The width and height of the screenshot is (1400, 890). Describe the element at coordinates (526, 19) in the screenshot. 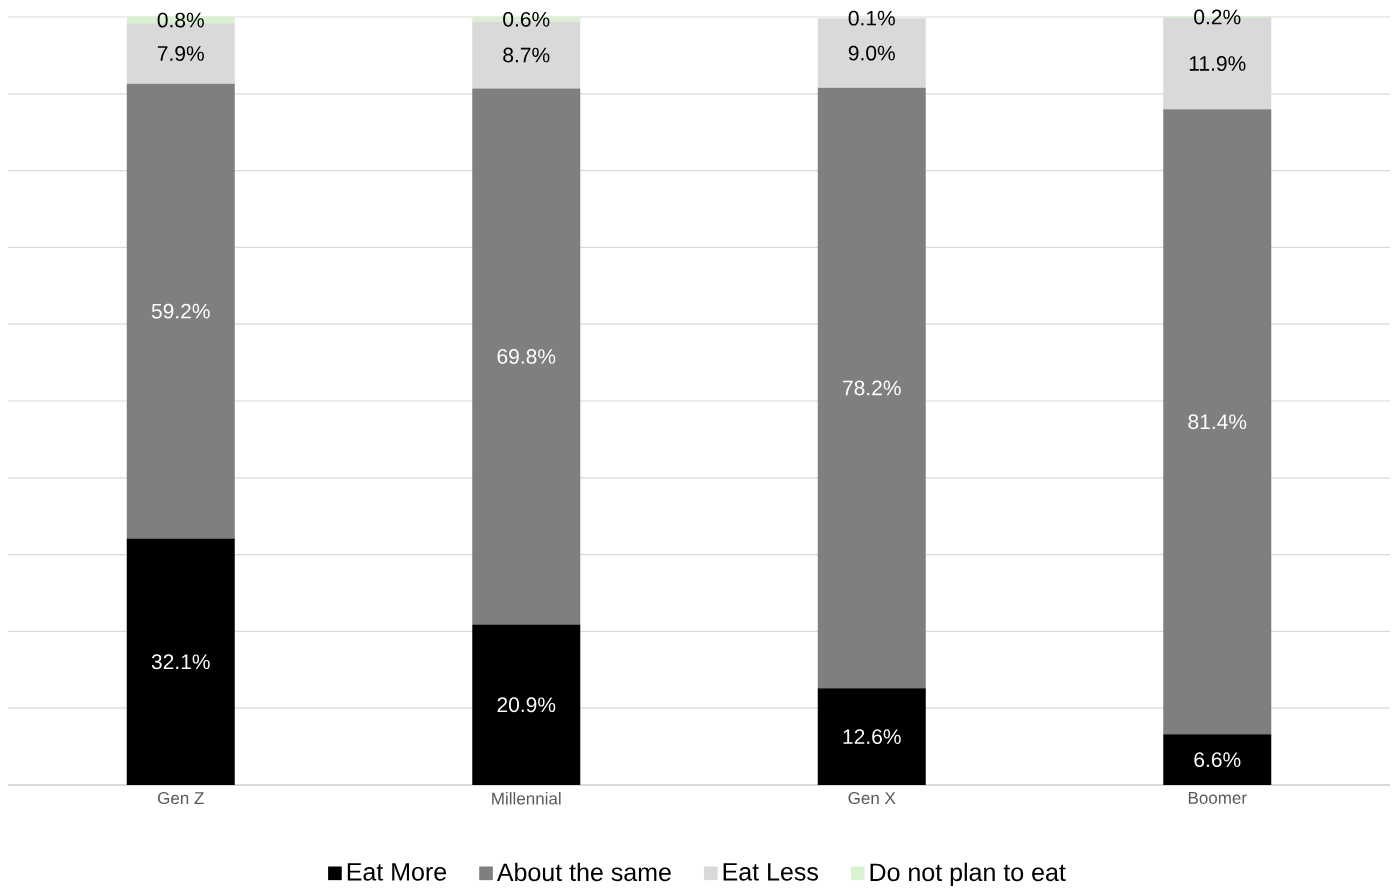

I see `data-label: 0.6%` at that location.